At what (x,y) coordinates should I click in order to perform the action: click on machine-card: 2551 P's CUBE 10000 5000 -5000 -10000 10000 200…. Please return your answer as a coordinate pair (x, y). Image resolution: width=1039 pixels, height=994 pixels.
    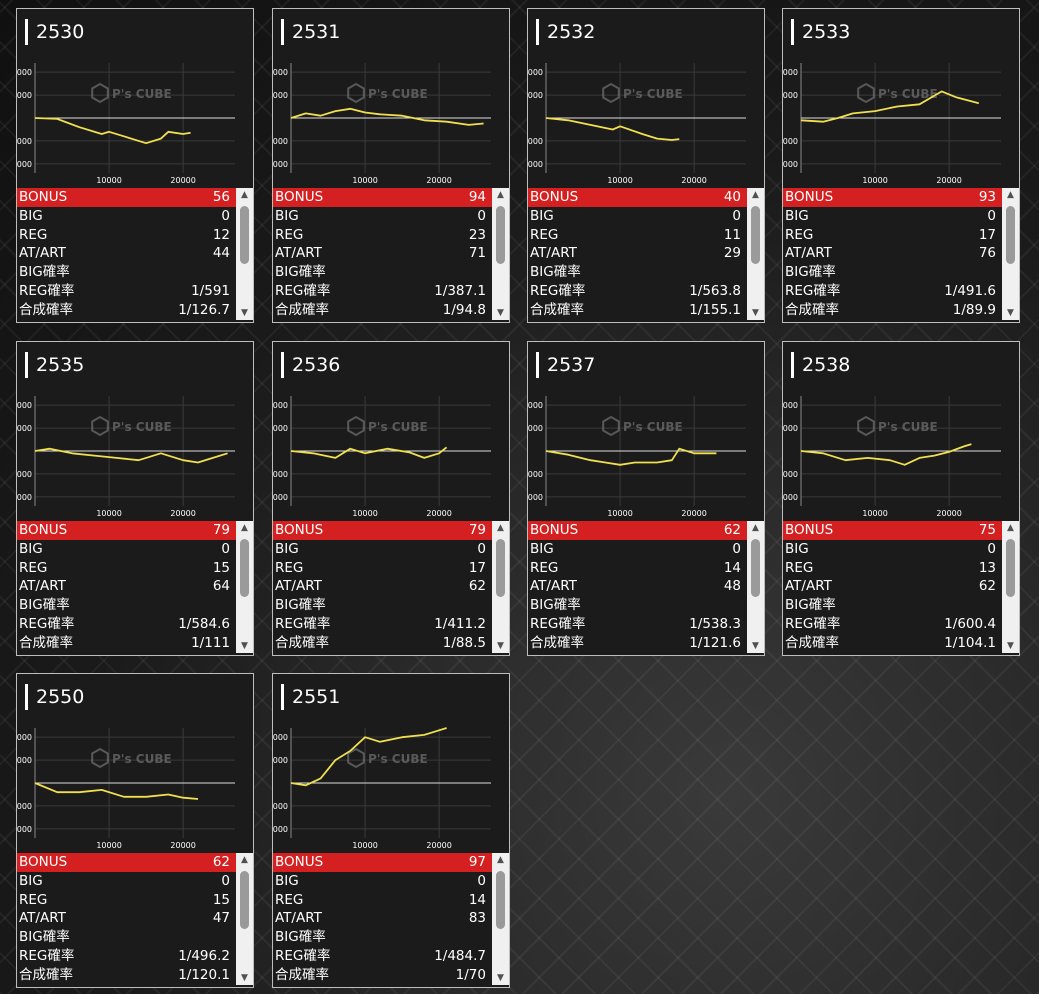
    Looking at the image, I should click on (391, 830).